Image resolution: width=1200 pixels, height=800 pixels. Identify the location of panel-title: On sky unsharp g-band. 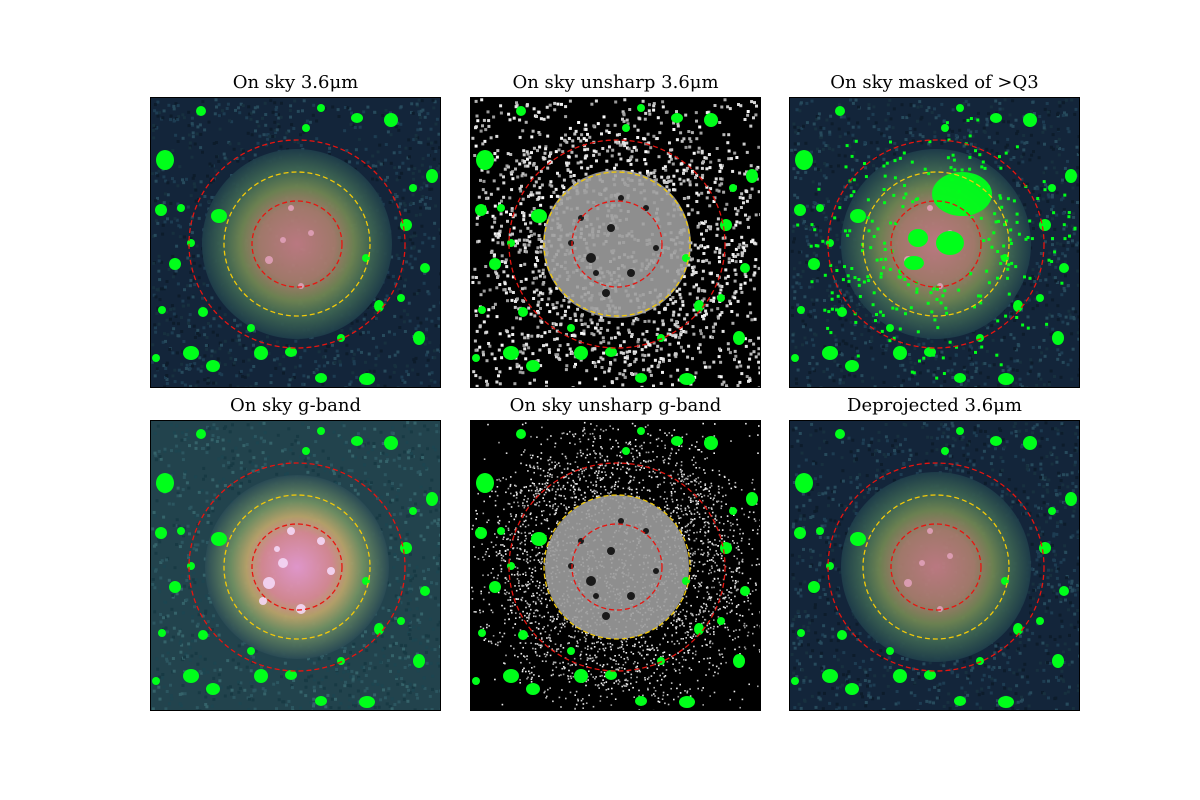
(615, 405).